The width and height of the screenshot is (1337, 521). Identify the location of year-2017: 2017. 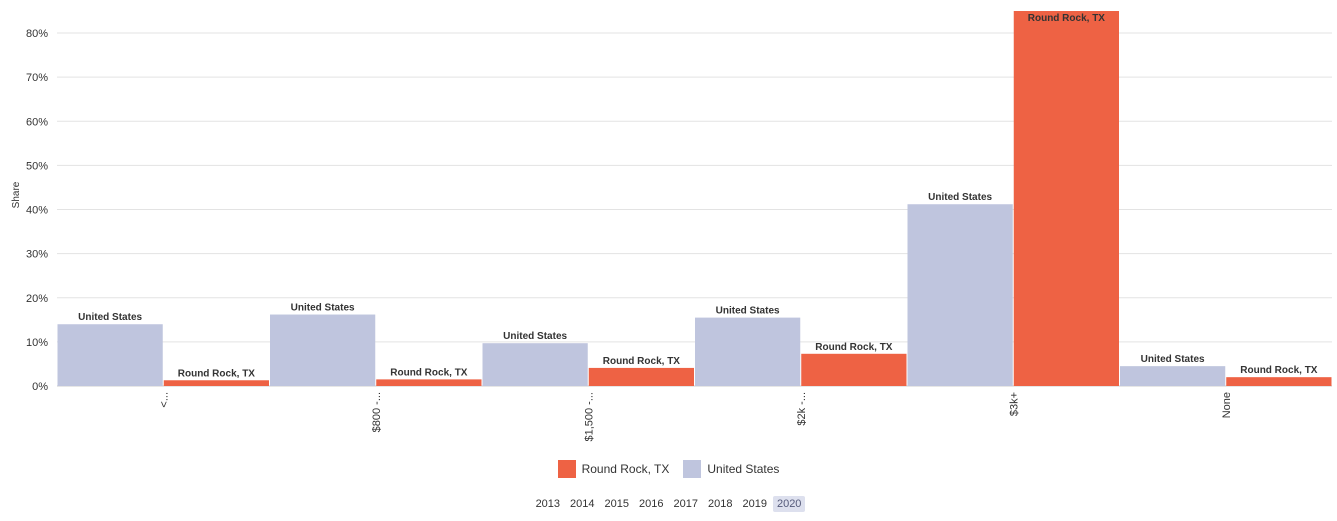
(685, 504).